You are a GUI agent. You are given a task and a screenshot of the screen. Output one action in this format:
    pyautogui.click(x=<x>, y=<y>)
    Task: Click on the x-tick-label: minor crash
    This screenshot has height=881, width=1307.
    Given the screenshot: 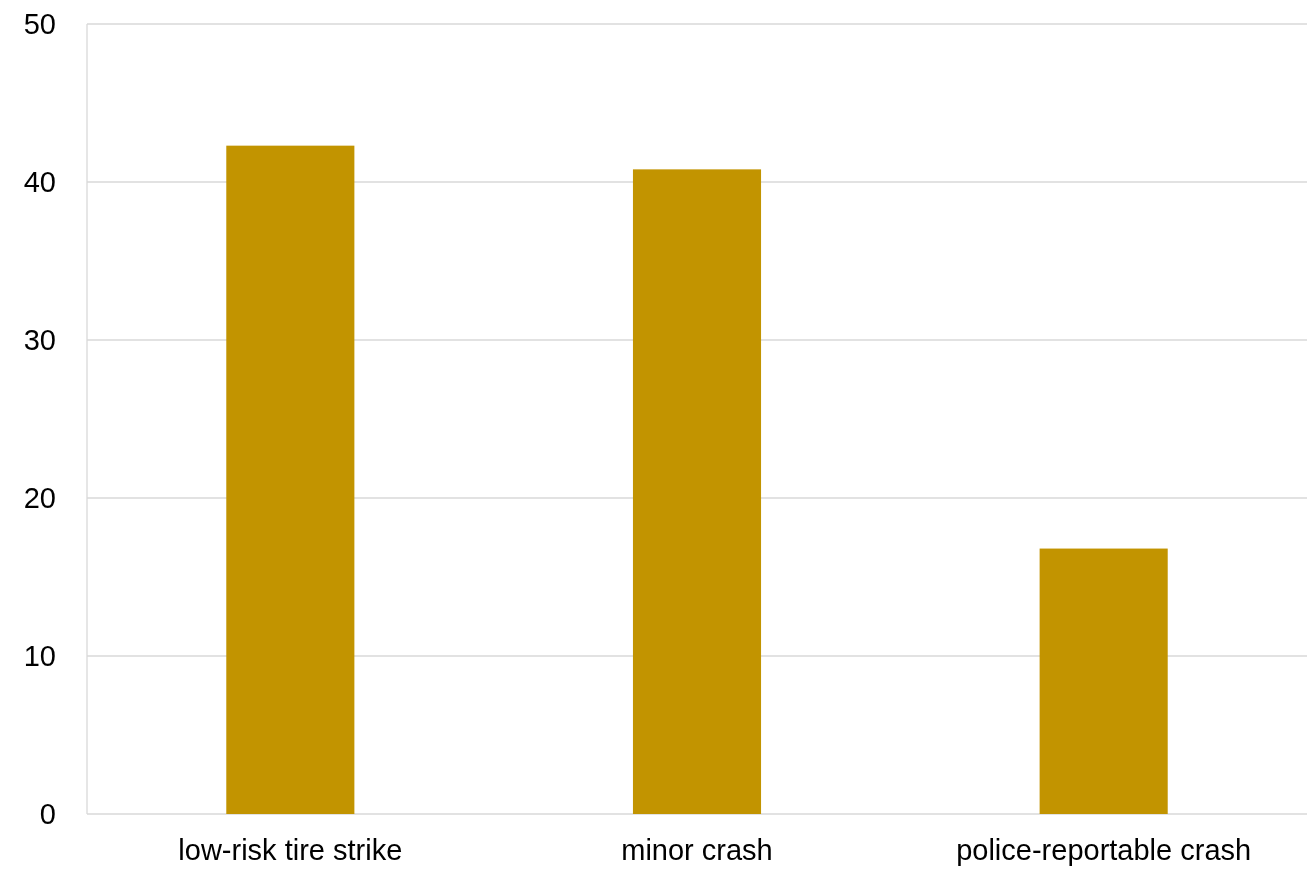 What is the action you would take?
    pyautogui.click(x=697, y=850)
    